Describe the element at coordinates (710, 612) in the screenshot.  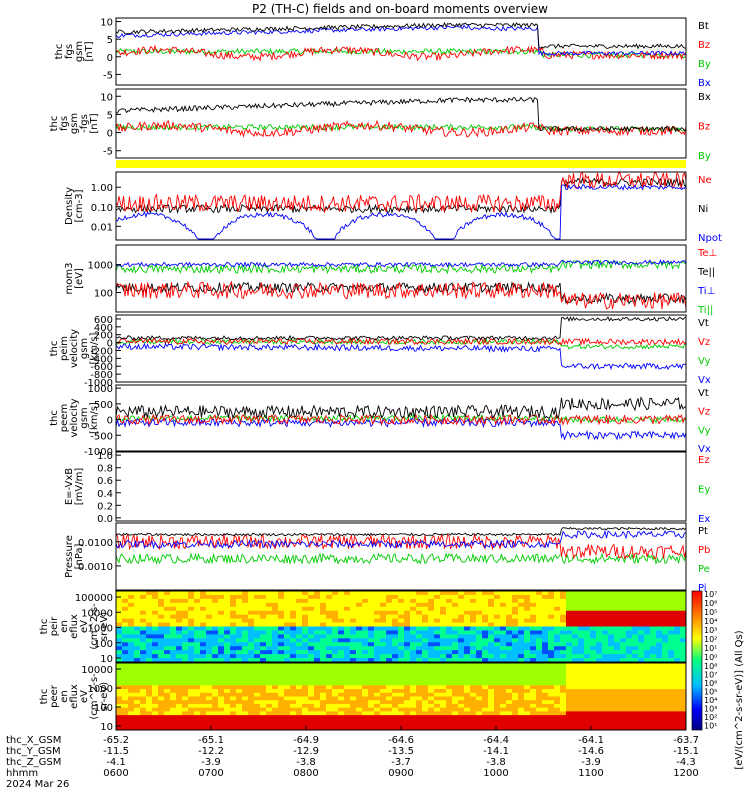
I see `colorbar-tick: 10⁵` at that location.